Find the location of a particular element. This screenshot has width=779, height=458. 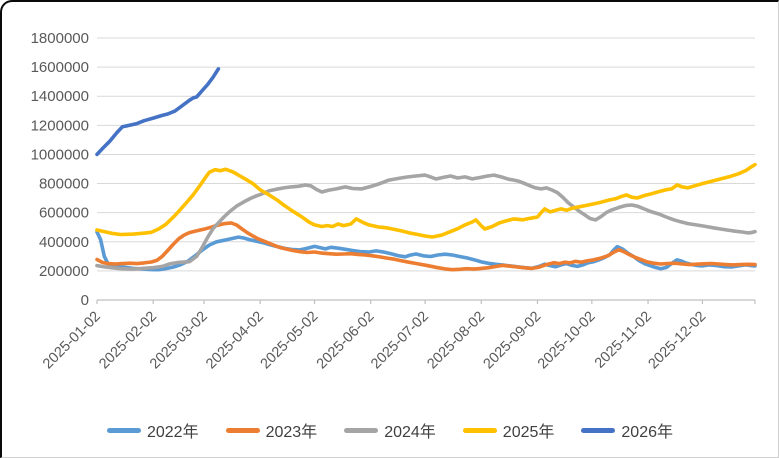

y-axis-label: 200000 is located at coordinates (64, 271).